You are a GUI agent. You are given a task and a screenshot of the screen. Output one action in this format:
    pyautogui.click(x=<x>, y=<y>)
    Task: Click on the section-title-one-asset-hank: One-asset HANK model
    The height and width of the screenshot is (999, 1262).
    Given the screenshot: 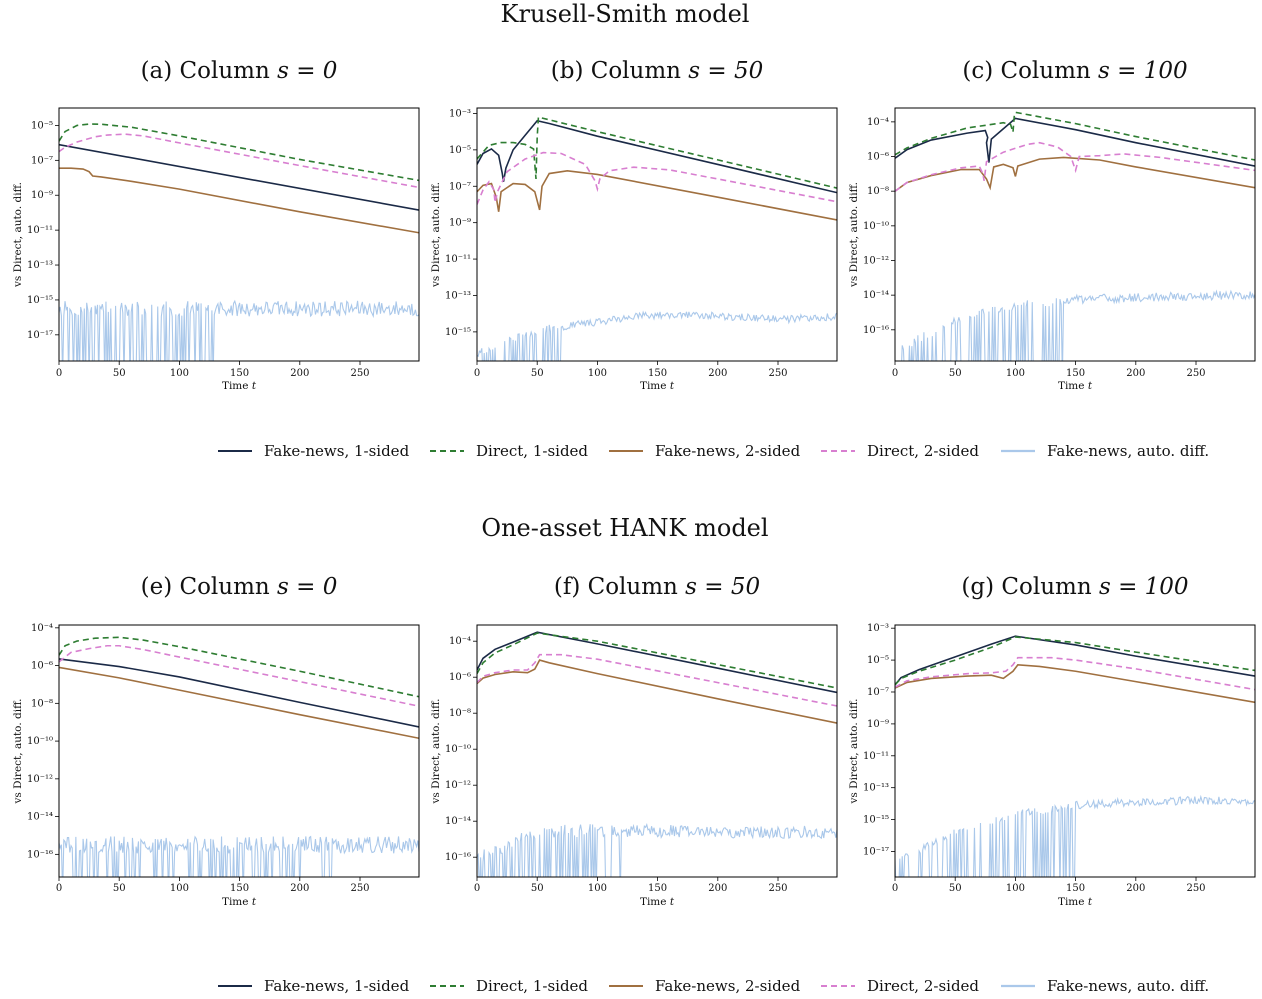 What is the action you would take?
    pyautogui.click(x=624, y=528)
    